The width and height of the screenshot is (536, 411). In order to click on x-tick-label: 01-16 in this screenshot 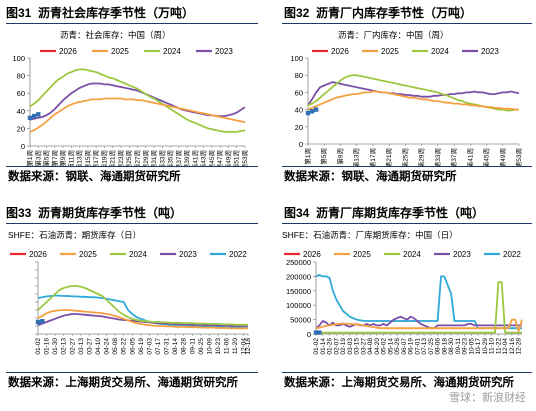, I will do `click(47, 346)`.